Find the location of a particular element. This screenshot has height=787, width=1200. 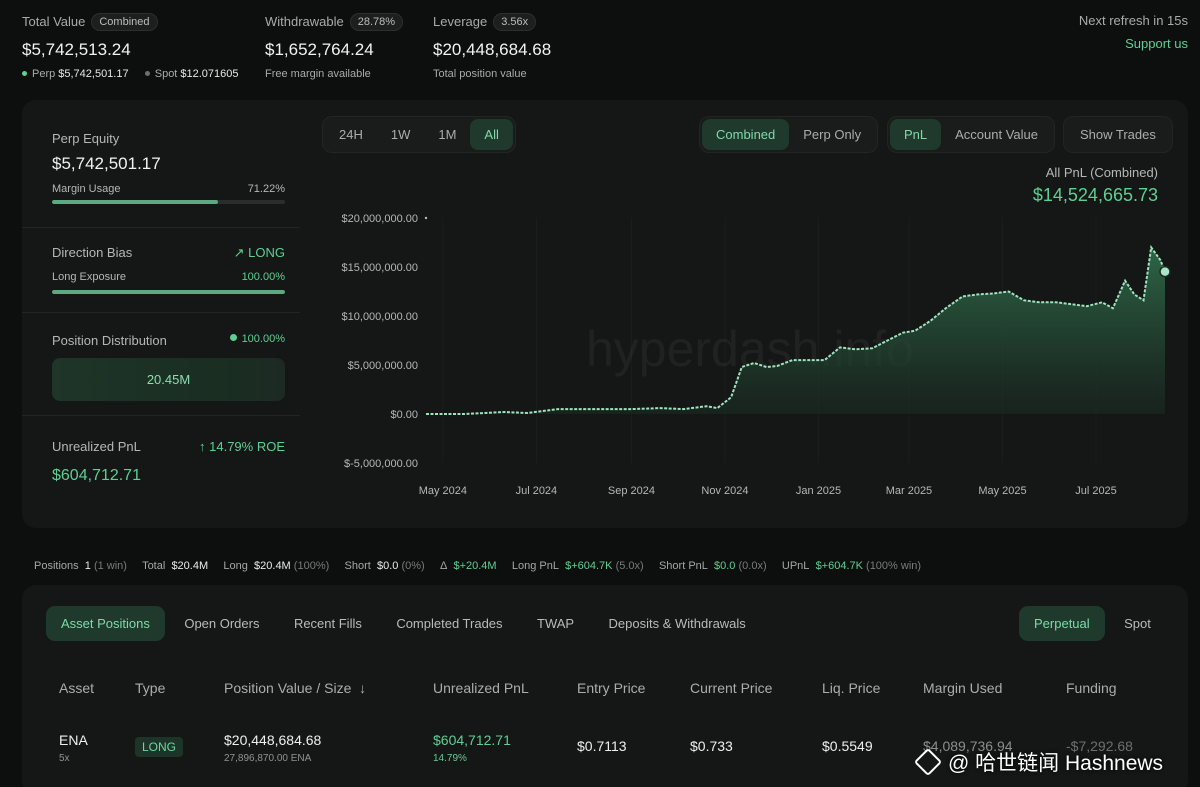

unrealized-roe: 14.79% ROE is located at coordinates (247, 446).